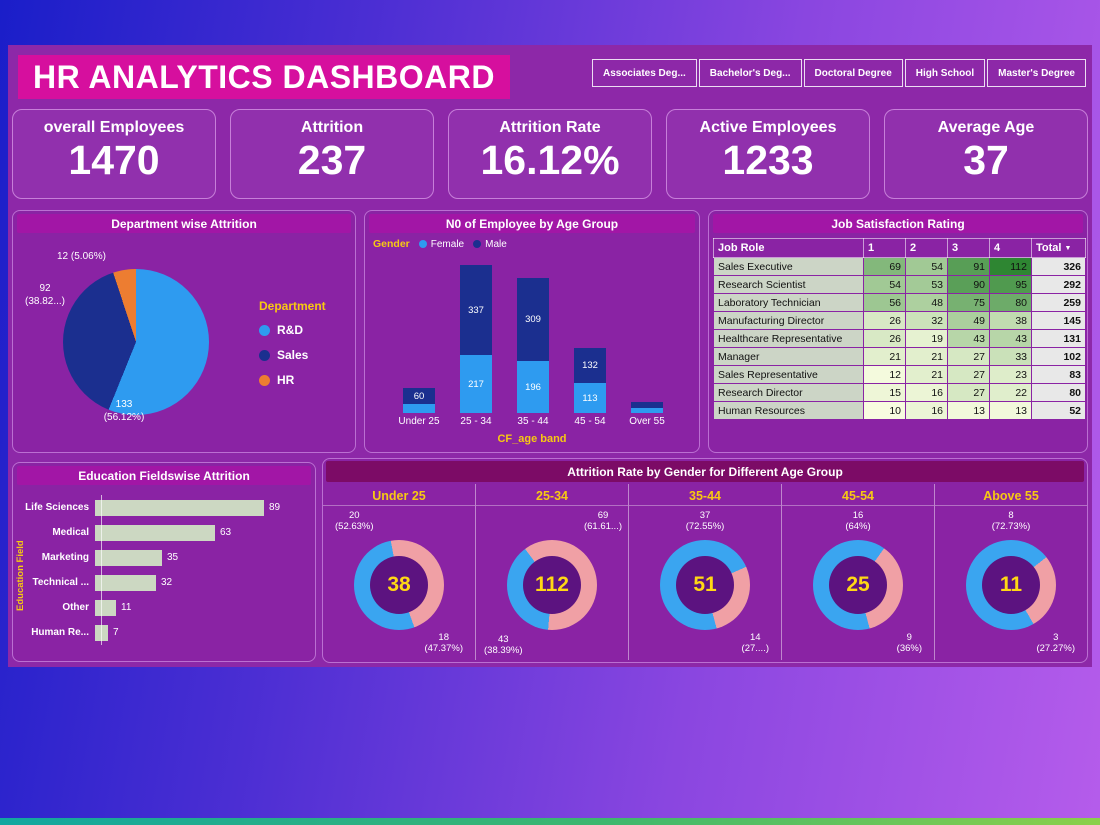  What do you see at coordinates (899, 284) in the screenshot?
I see `table-row-research-scientist: Research Scientist 54 53 90 95 292` at bounding box center [899, 284].